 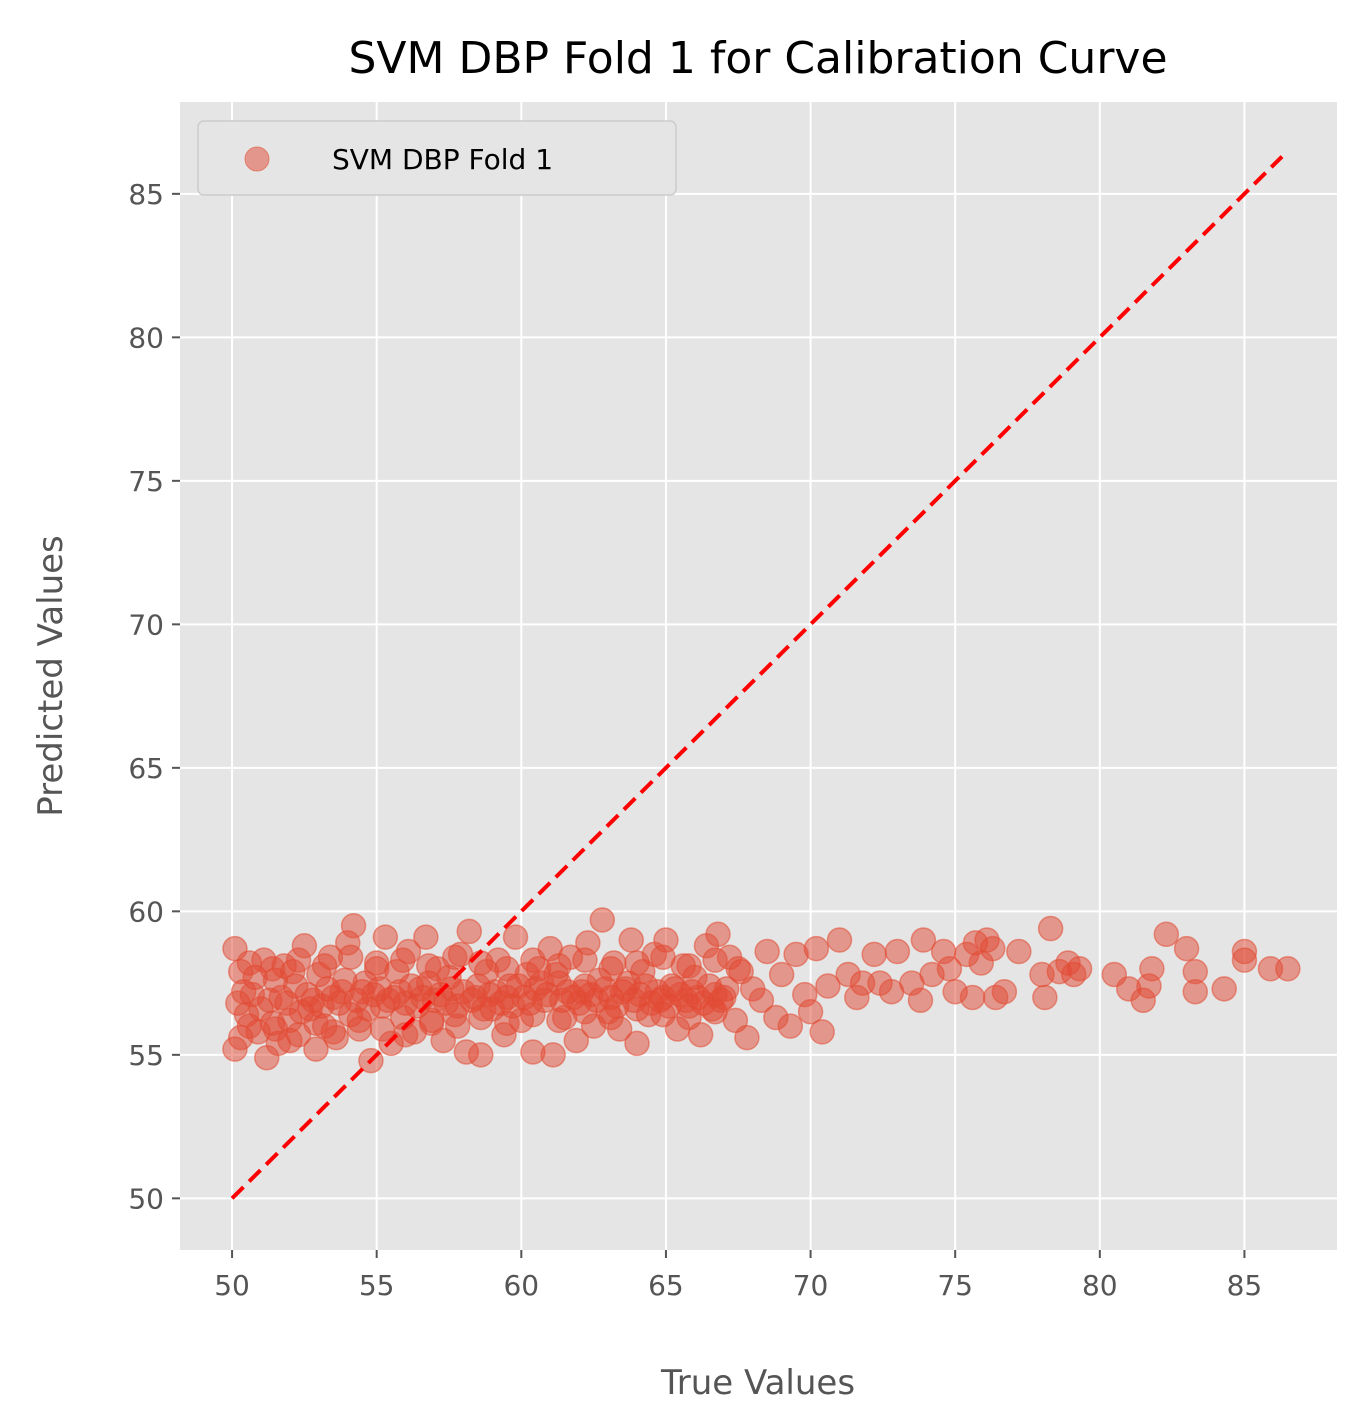 What do you see at coordinates (757, 1383) in the screenshot?
I see `x-axis-label: True Values` at bounding box center [757, 1383].